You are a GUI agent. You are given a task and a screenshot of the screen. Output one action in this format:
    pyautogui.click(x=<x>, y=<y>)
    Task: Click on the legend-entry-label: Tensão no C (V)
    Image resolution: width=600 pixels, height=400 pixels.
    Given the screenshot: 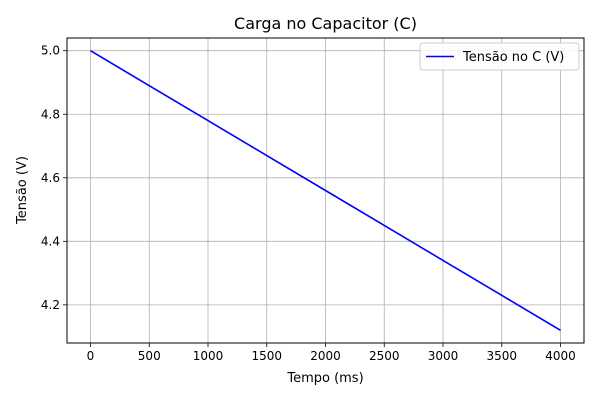 What is the action you would take?
    pyautogui.click(x=513, y=57)
    